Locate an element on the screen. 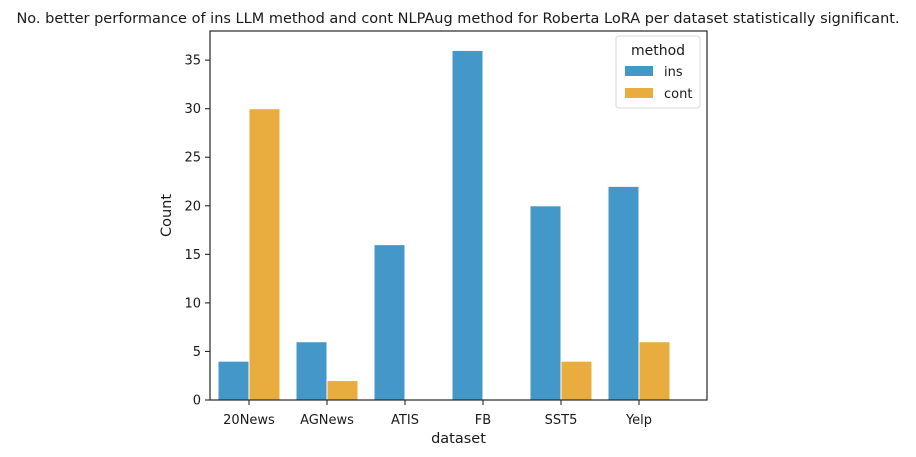  y-tick-label-25: 25 is located at coordinates (192, 158).